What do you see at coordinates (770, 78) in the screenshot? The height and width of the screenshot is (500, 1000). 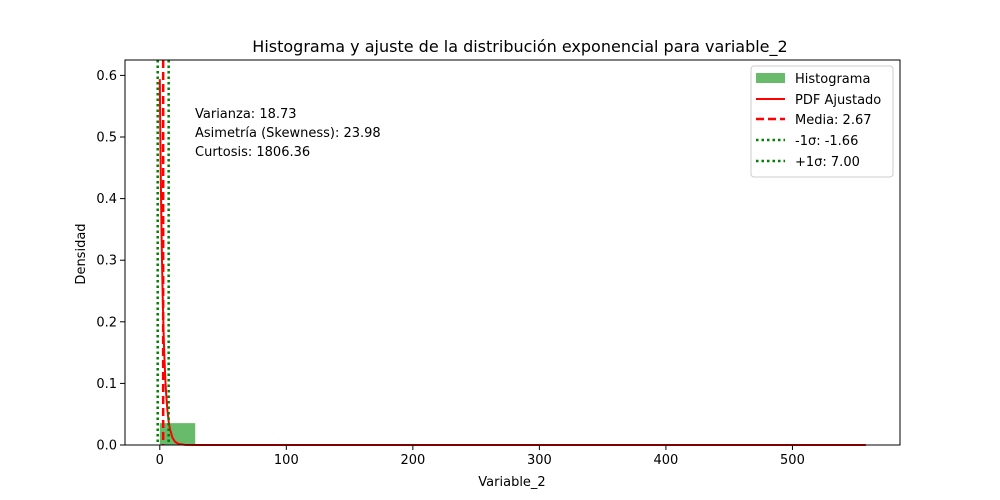 I see `legend-swatch-histograma` at bounding box center [770, 78].